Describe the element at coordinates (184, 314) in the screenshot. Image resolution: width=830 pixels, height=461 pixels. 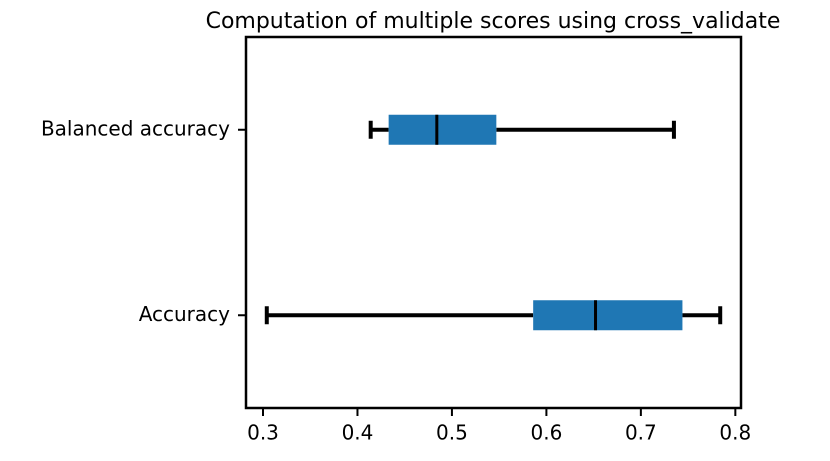
I see `y-tick-label: Accuracy` at that location.